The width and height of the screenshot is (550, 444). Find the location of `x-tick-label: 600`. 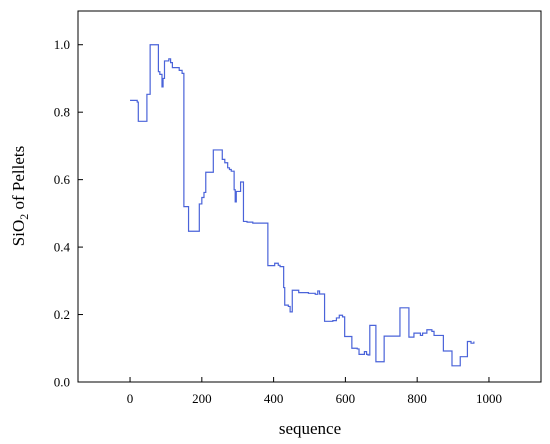

x-tick-label: 600 is located at coordinates (346, 398).